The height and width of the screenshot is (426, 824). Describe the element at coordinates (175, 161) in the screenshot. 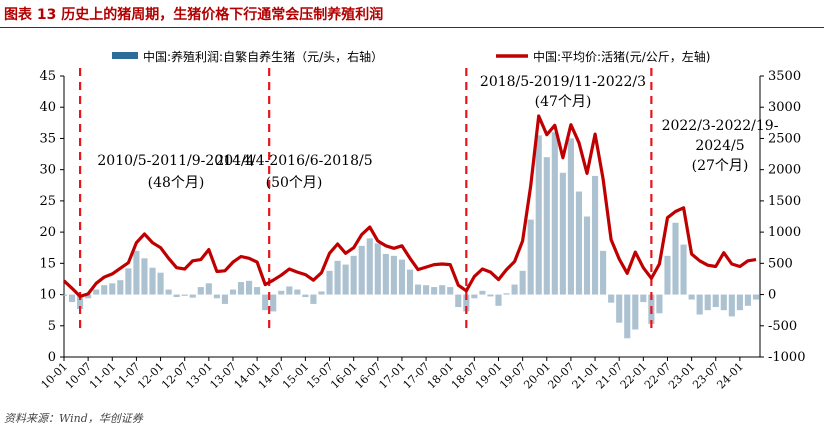

I see `cycle-annotation: 2010/5-2011/9-2014/4` at that location.